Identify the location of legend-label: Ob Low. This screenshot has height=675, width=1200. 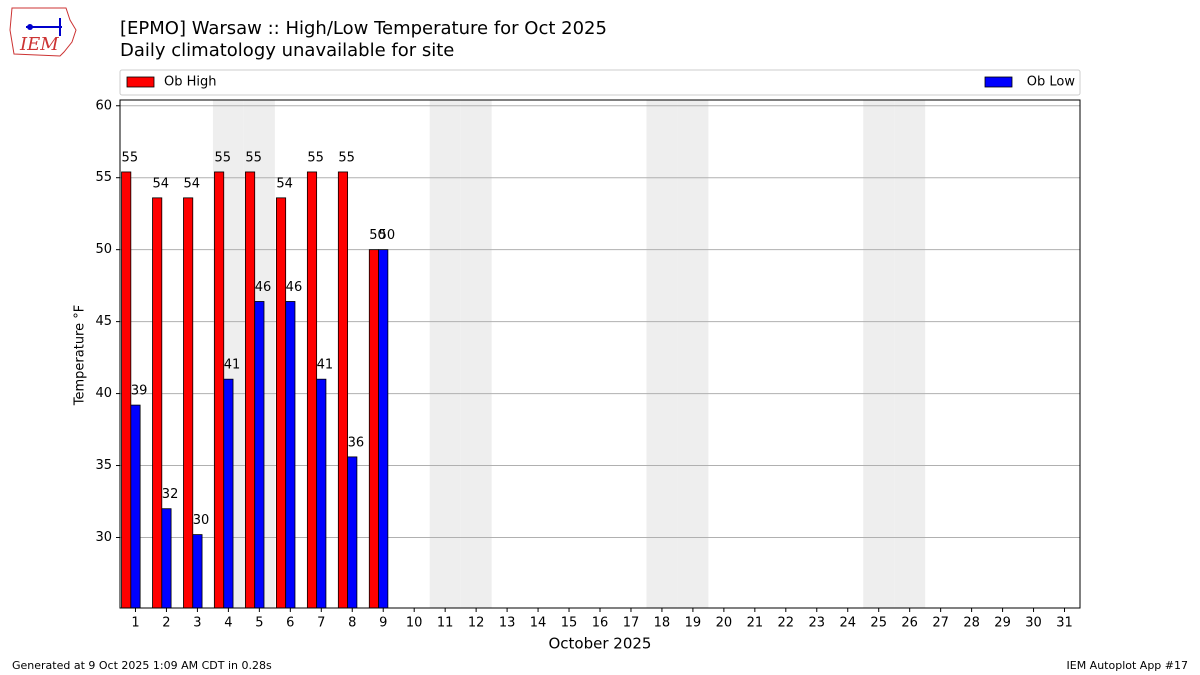
(1051, 82).